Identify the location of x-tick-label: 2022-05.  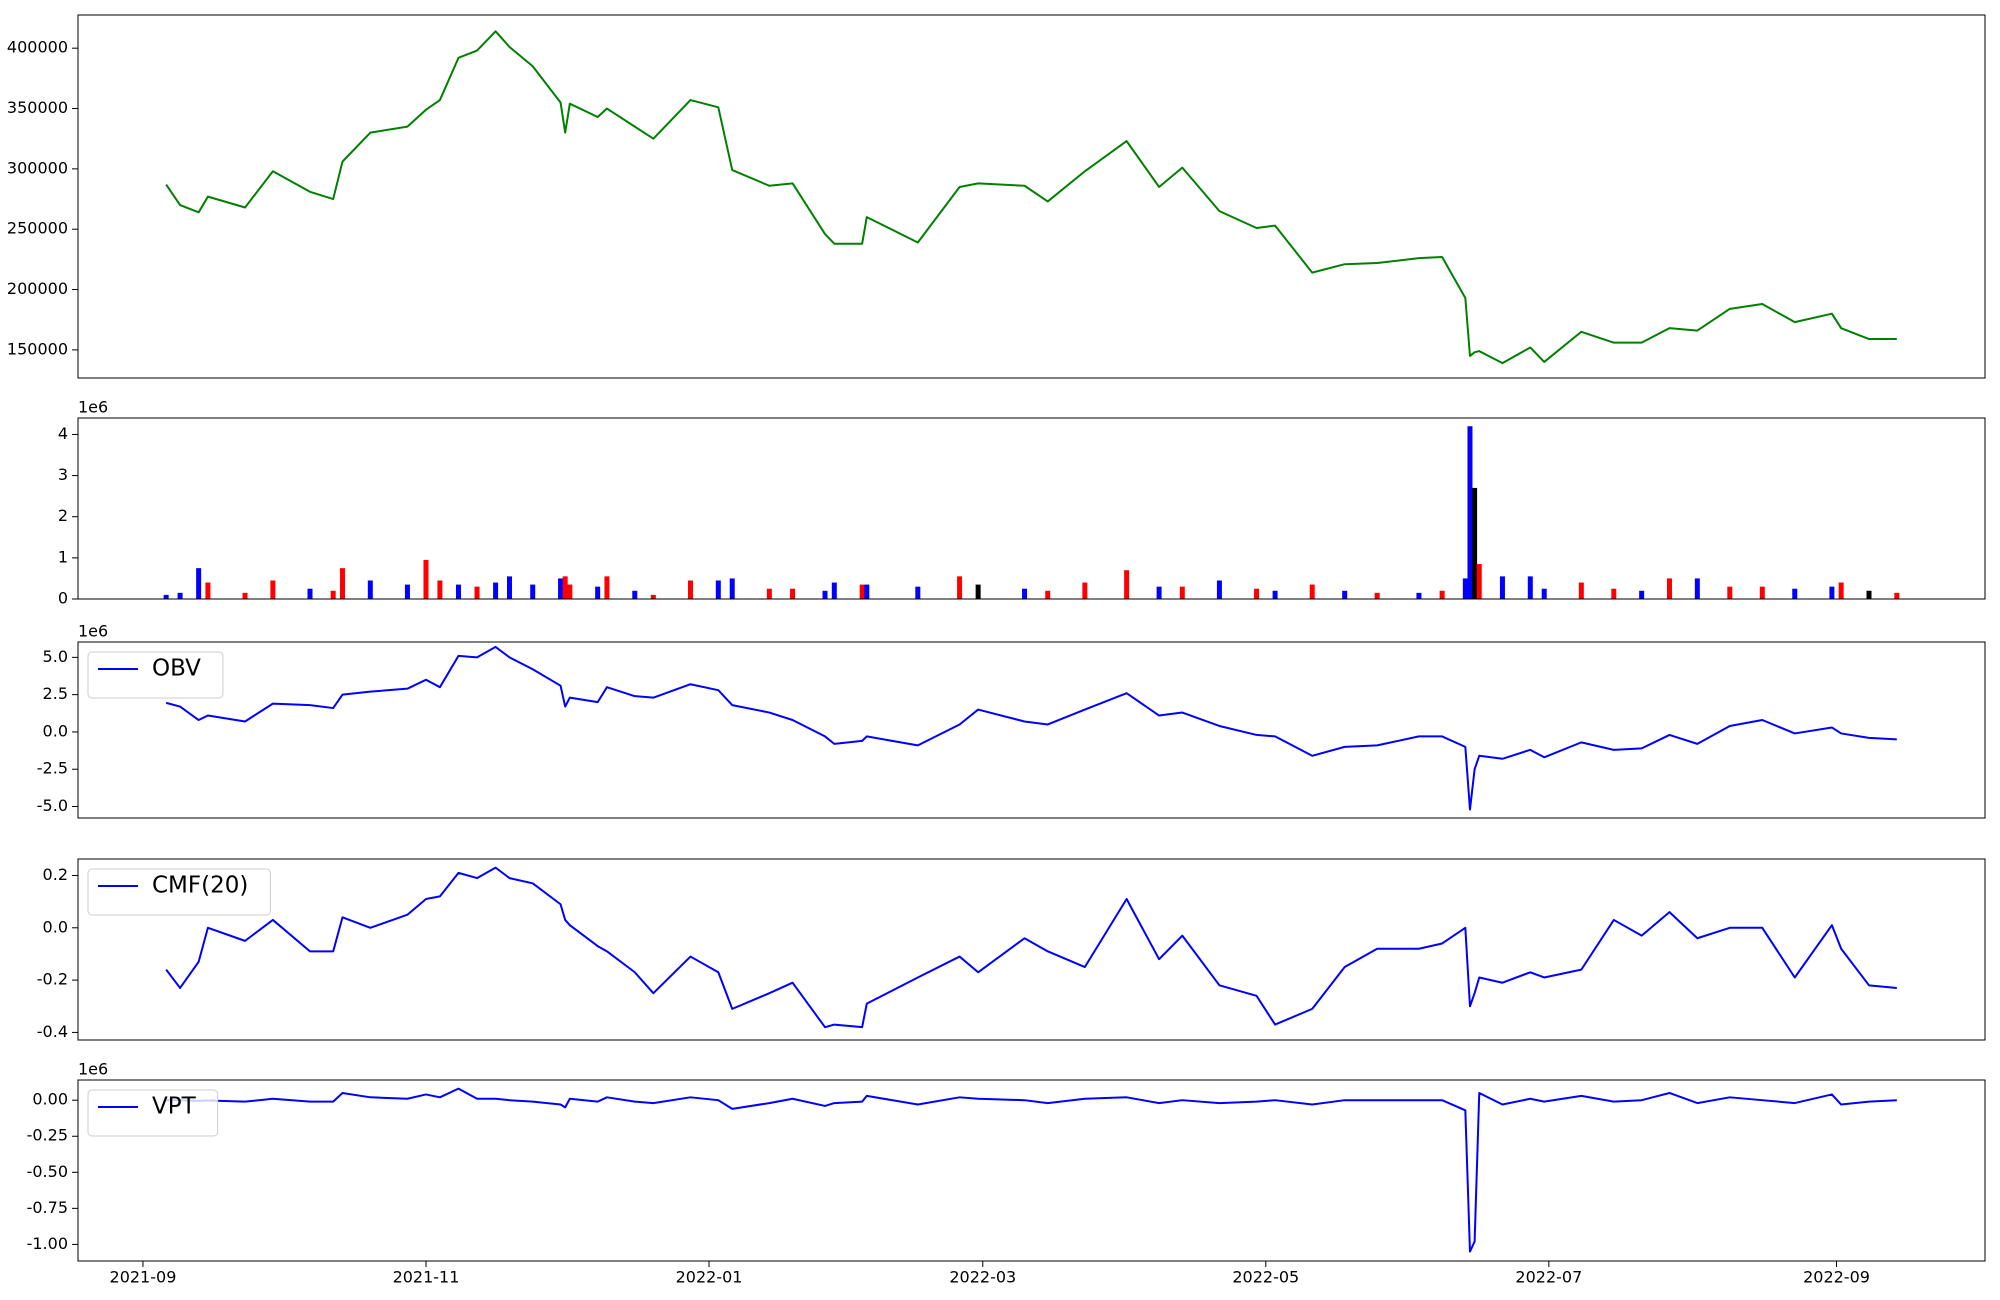
(1265, 1277).